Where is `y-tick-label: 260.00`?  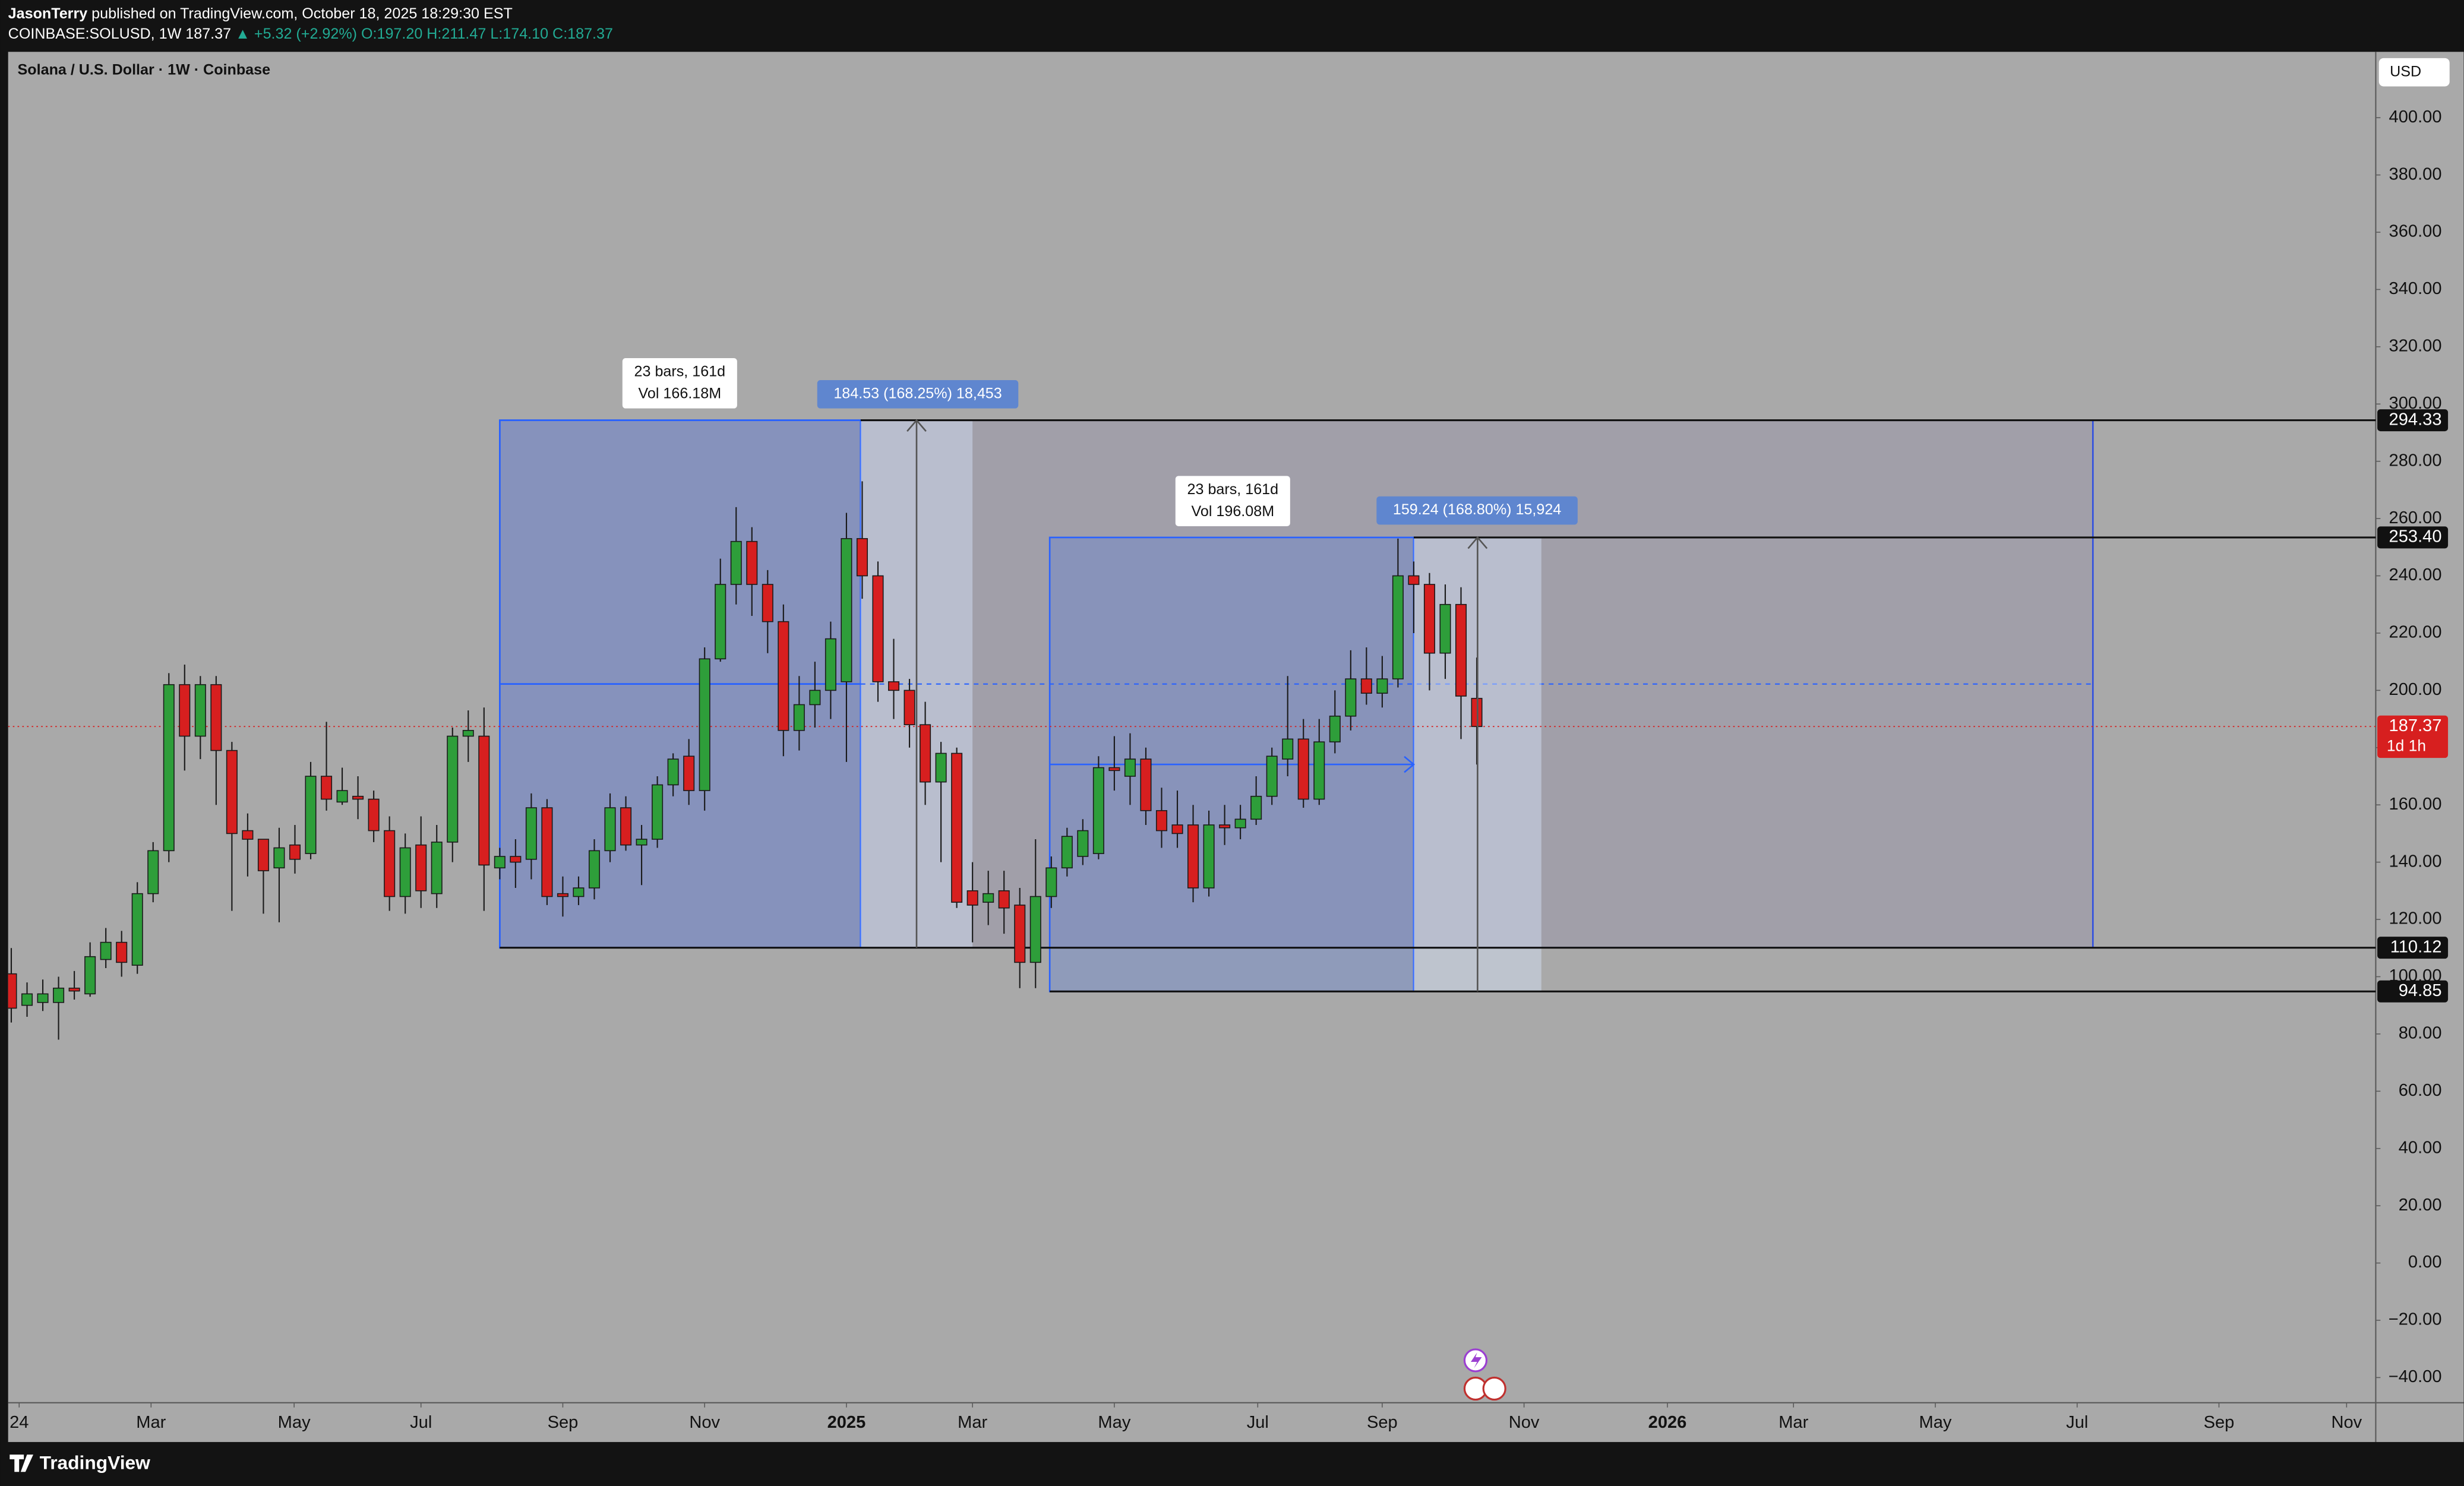
y-tick-label: 260.00 is located at coordinates (2416, 517).